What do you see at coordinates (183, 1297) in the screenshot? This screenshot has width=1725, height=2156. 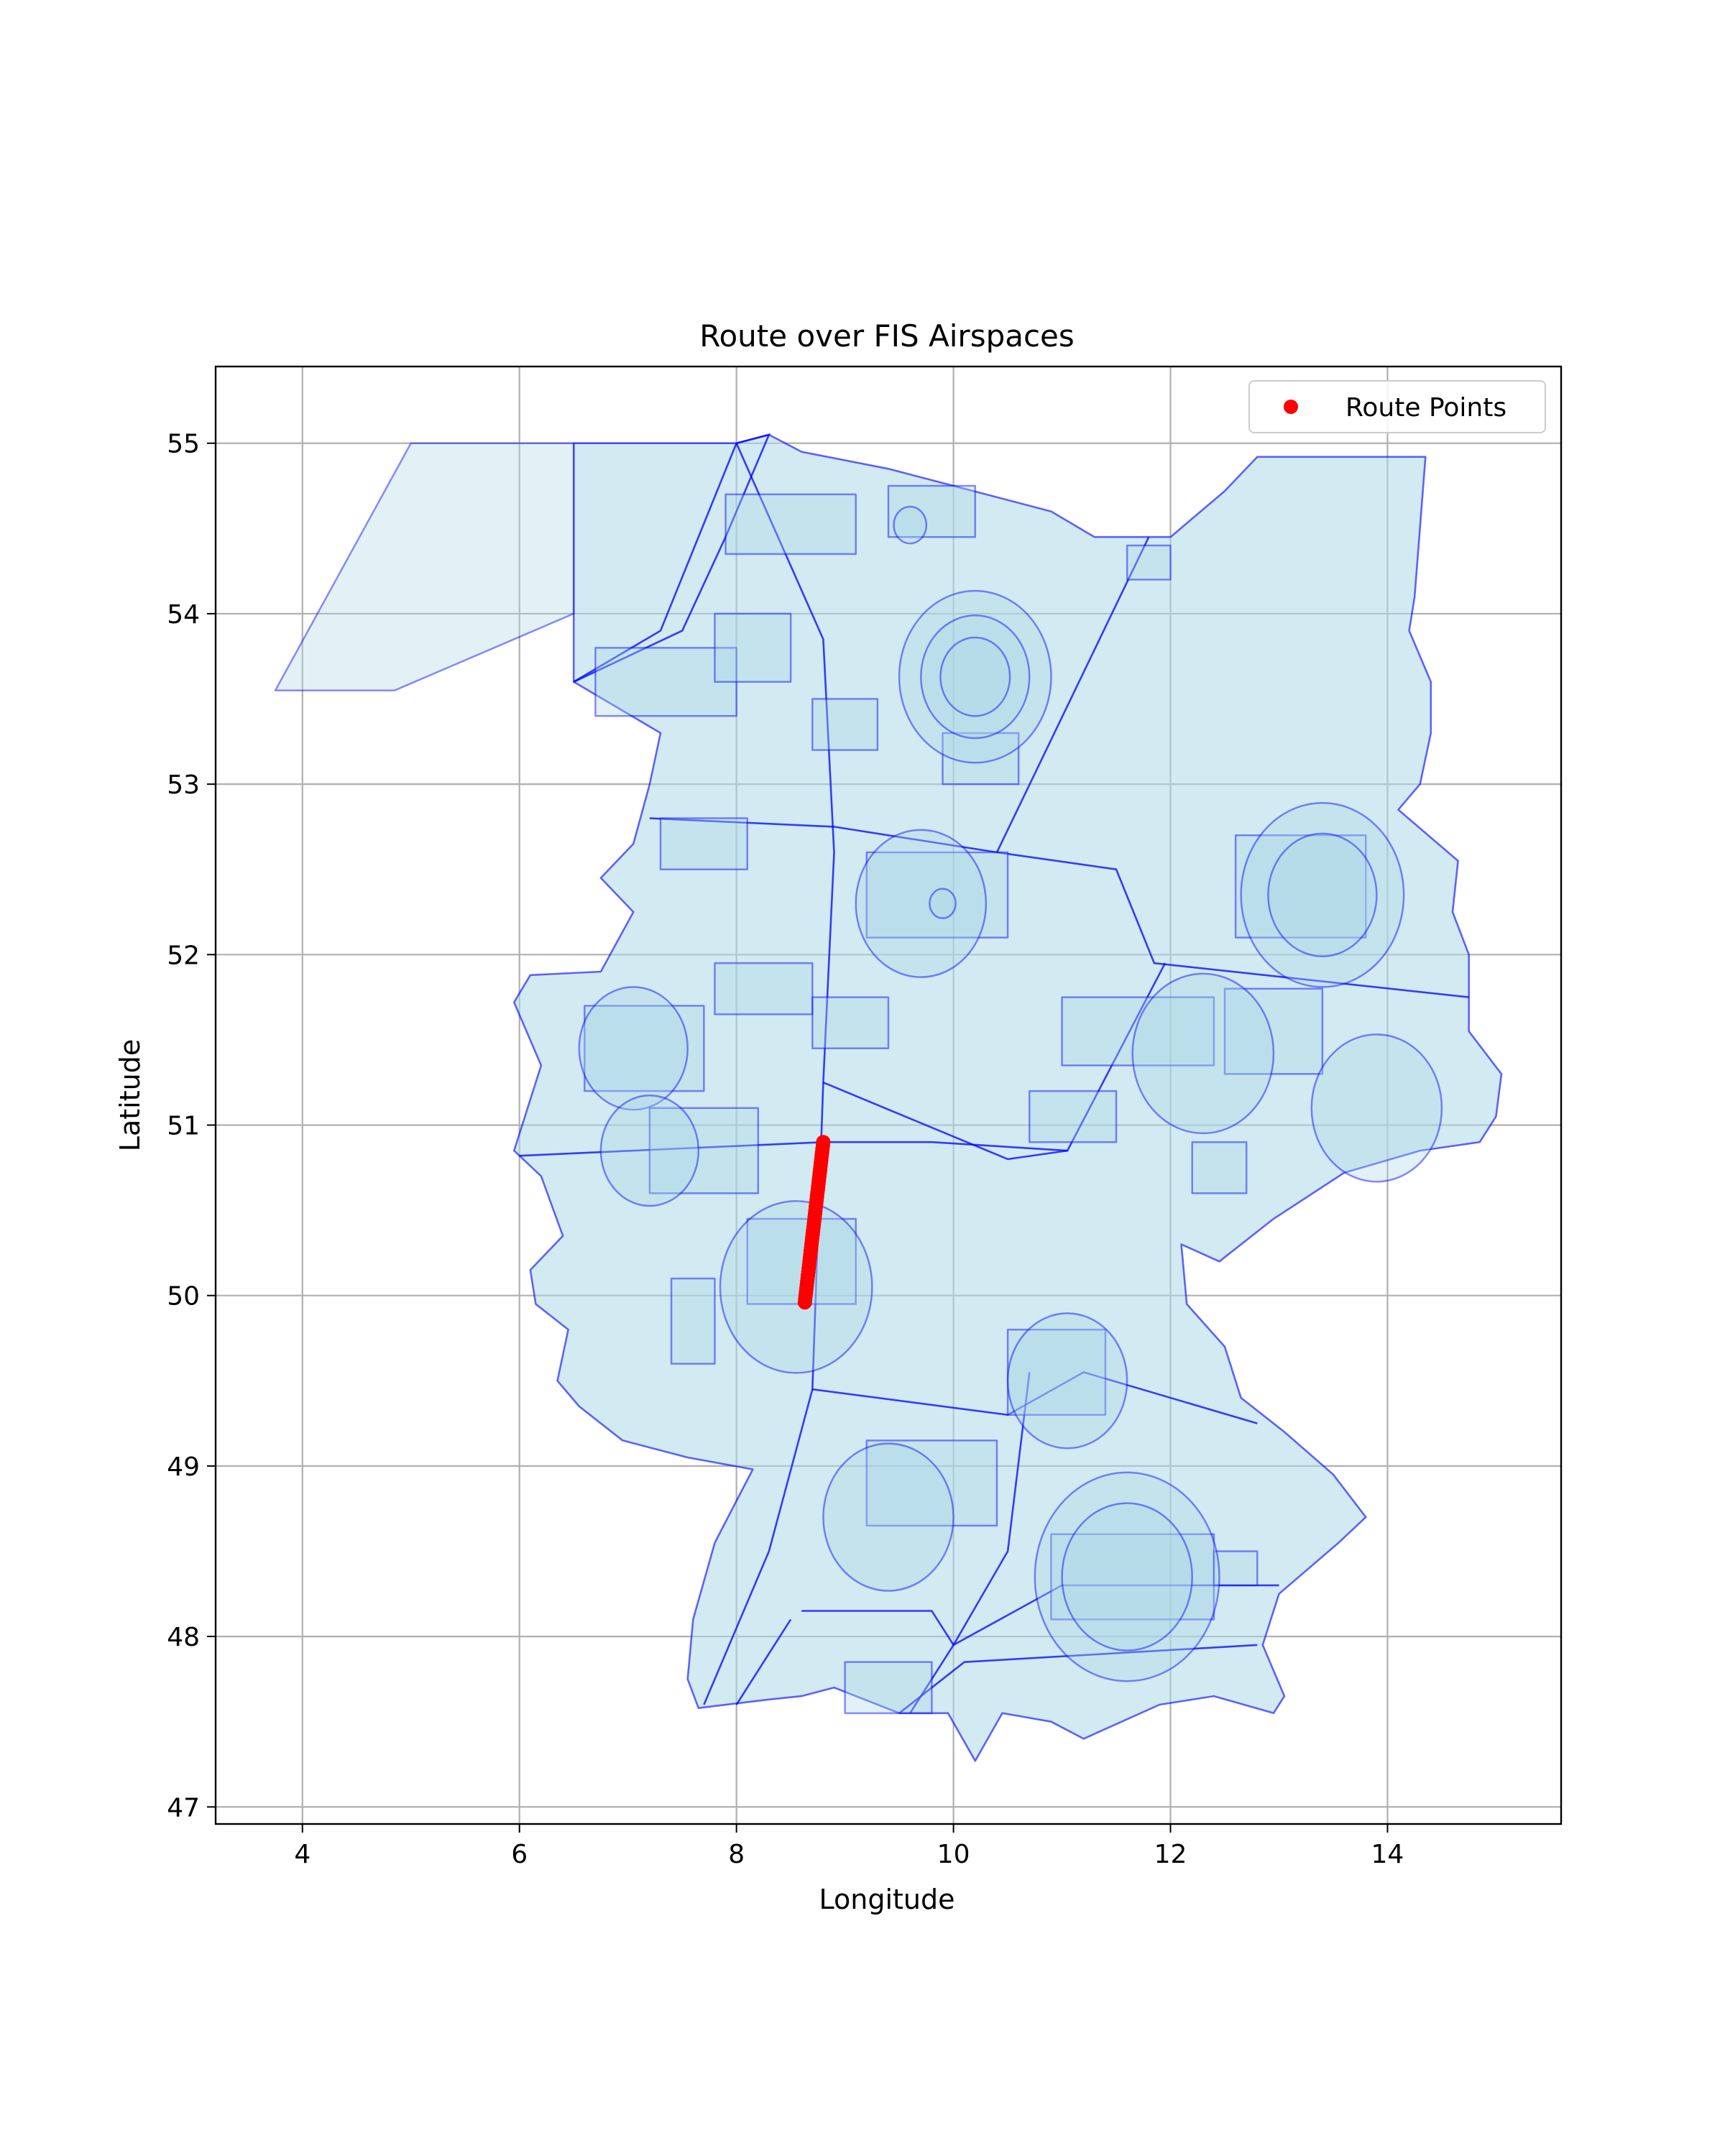 I see `y-tick-label: 50` at bounding box center [183, 1297].